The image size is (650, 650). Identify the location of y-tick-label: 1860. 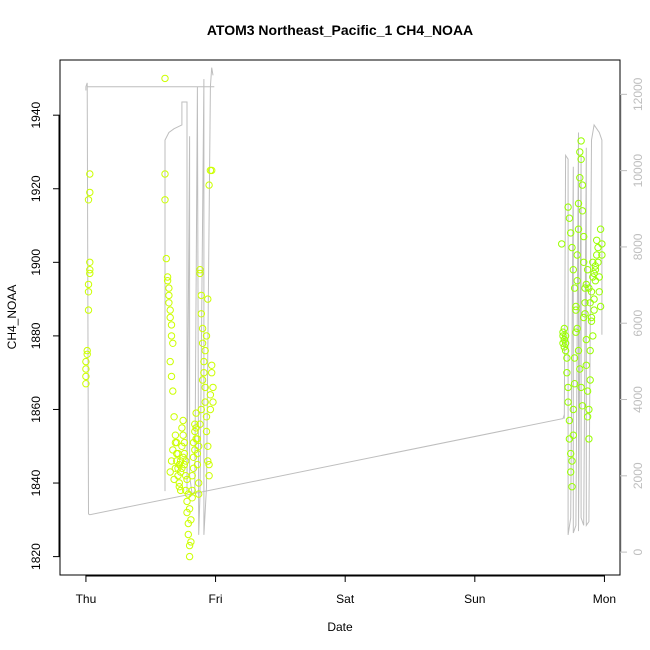
(36, 409).